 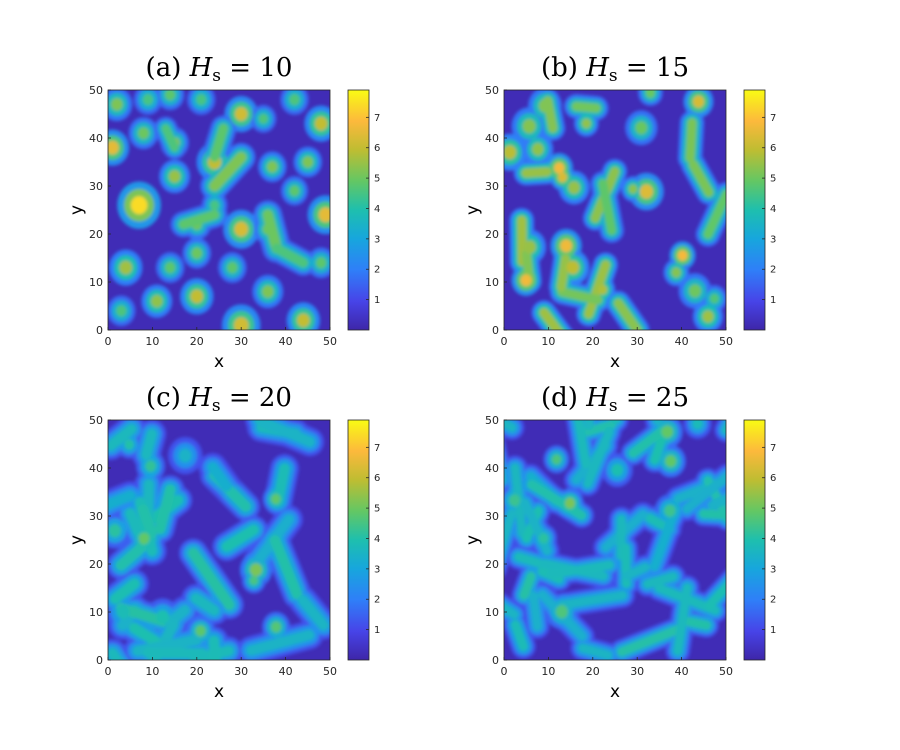 What do you see at coordinates (773, 270) in the screenshot?
I see `colorbar-tick-label: 2` at bounding box center [773, 270].